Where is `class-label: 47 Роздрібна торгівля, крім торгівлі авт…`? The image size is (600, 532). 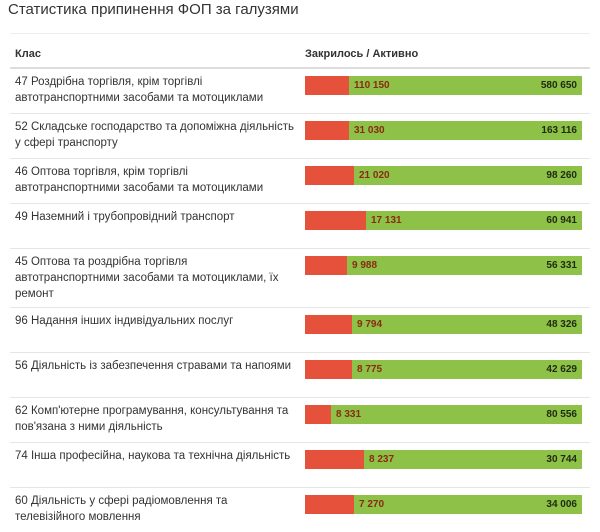
class-label: 47 Роздрібна торгівля, крім торгівлі авт… is located at coordinates (155, 91).